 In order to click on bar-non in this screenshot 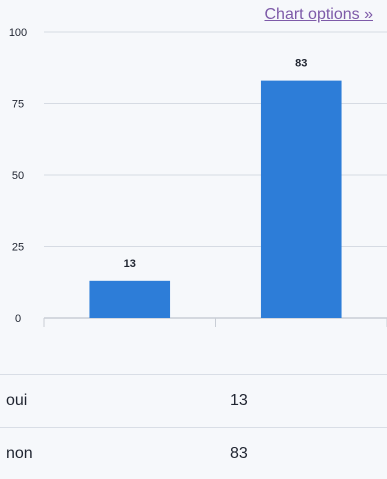, I will do `click(301, 199)`.